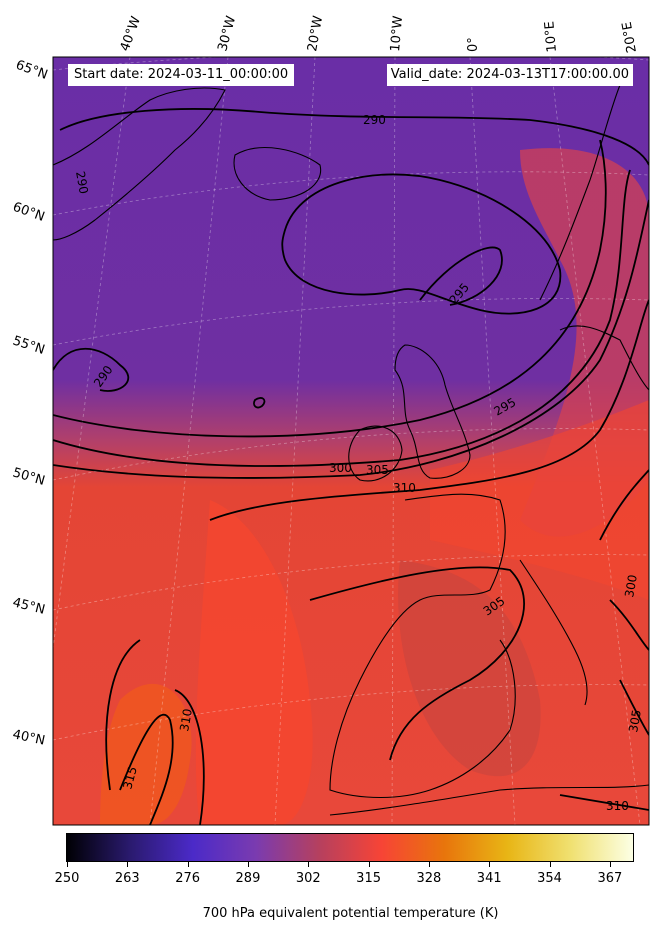 This screenshot has width=659, height=936. Describe the element at coordinates (604, 802) in the screenshot. I see `contour-310-se` at that location.